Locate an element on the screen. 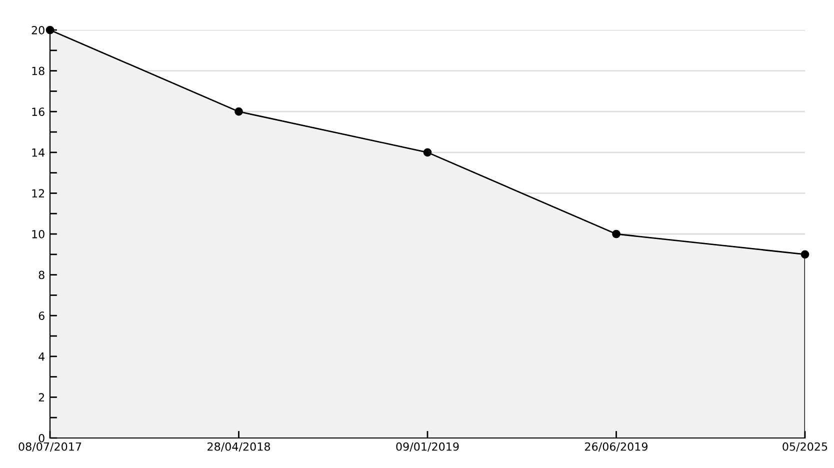 The height and width of the screenshot is (468, 834). x-tick-label: 09/01/2019 is located at coordinates (427, 447).